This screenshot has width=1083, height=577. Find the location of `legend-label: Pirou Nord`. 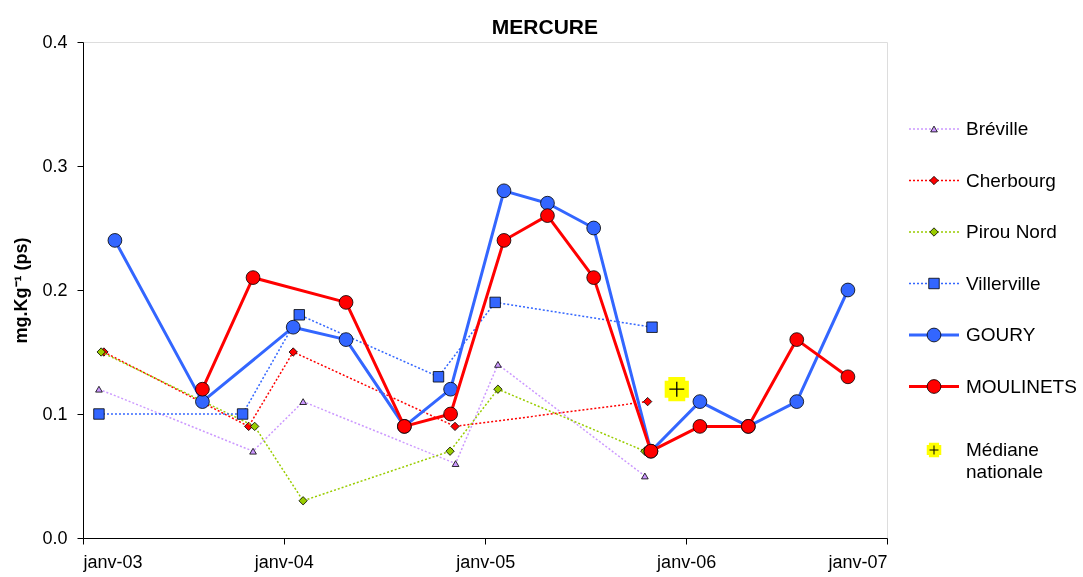

legend-label: Pirou Nord is located at coordinates (1011, 231).